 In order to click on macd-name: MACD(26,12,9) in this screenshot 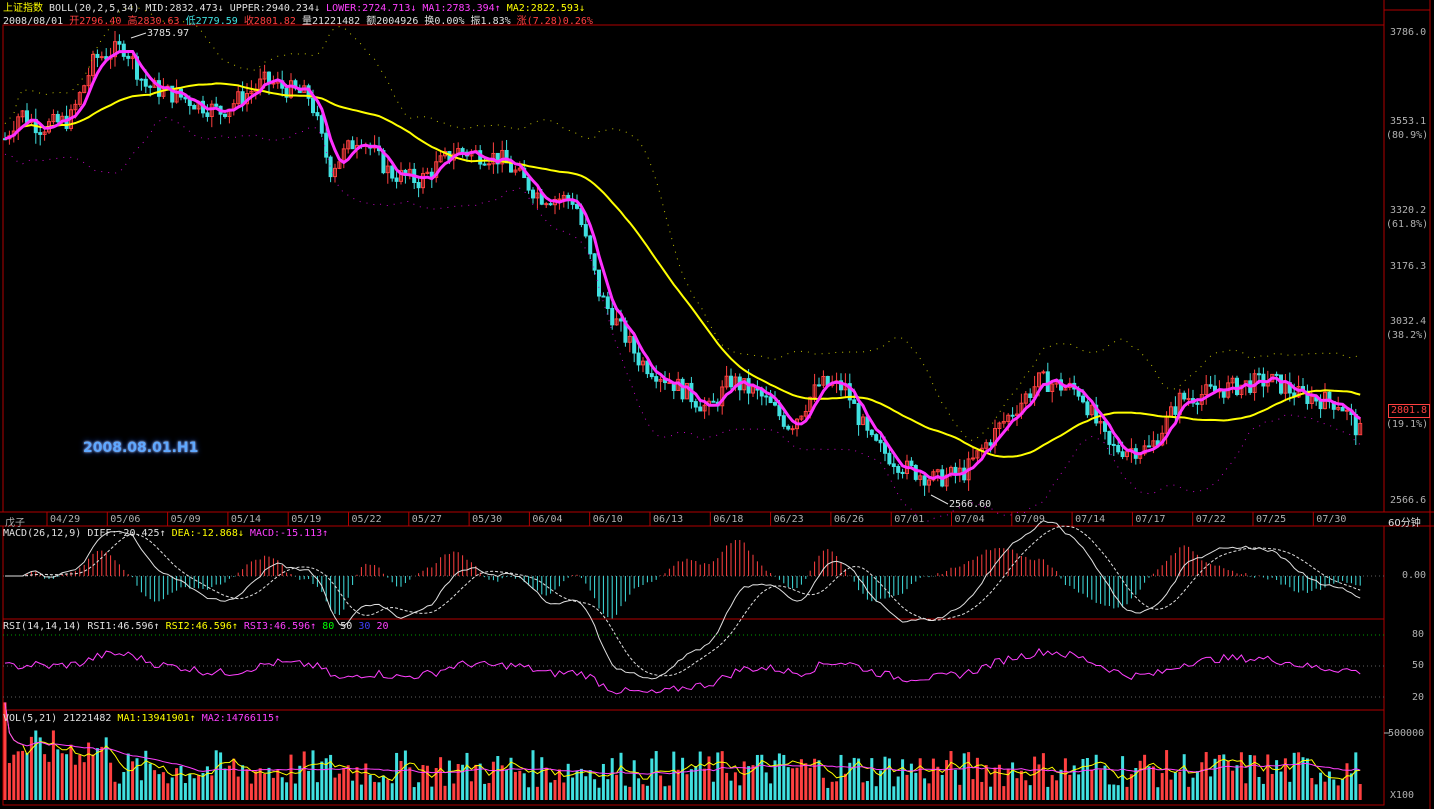, I will do `click(42, 533)`.